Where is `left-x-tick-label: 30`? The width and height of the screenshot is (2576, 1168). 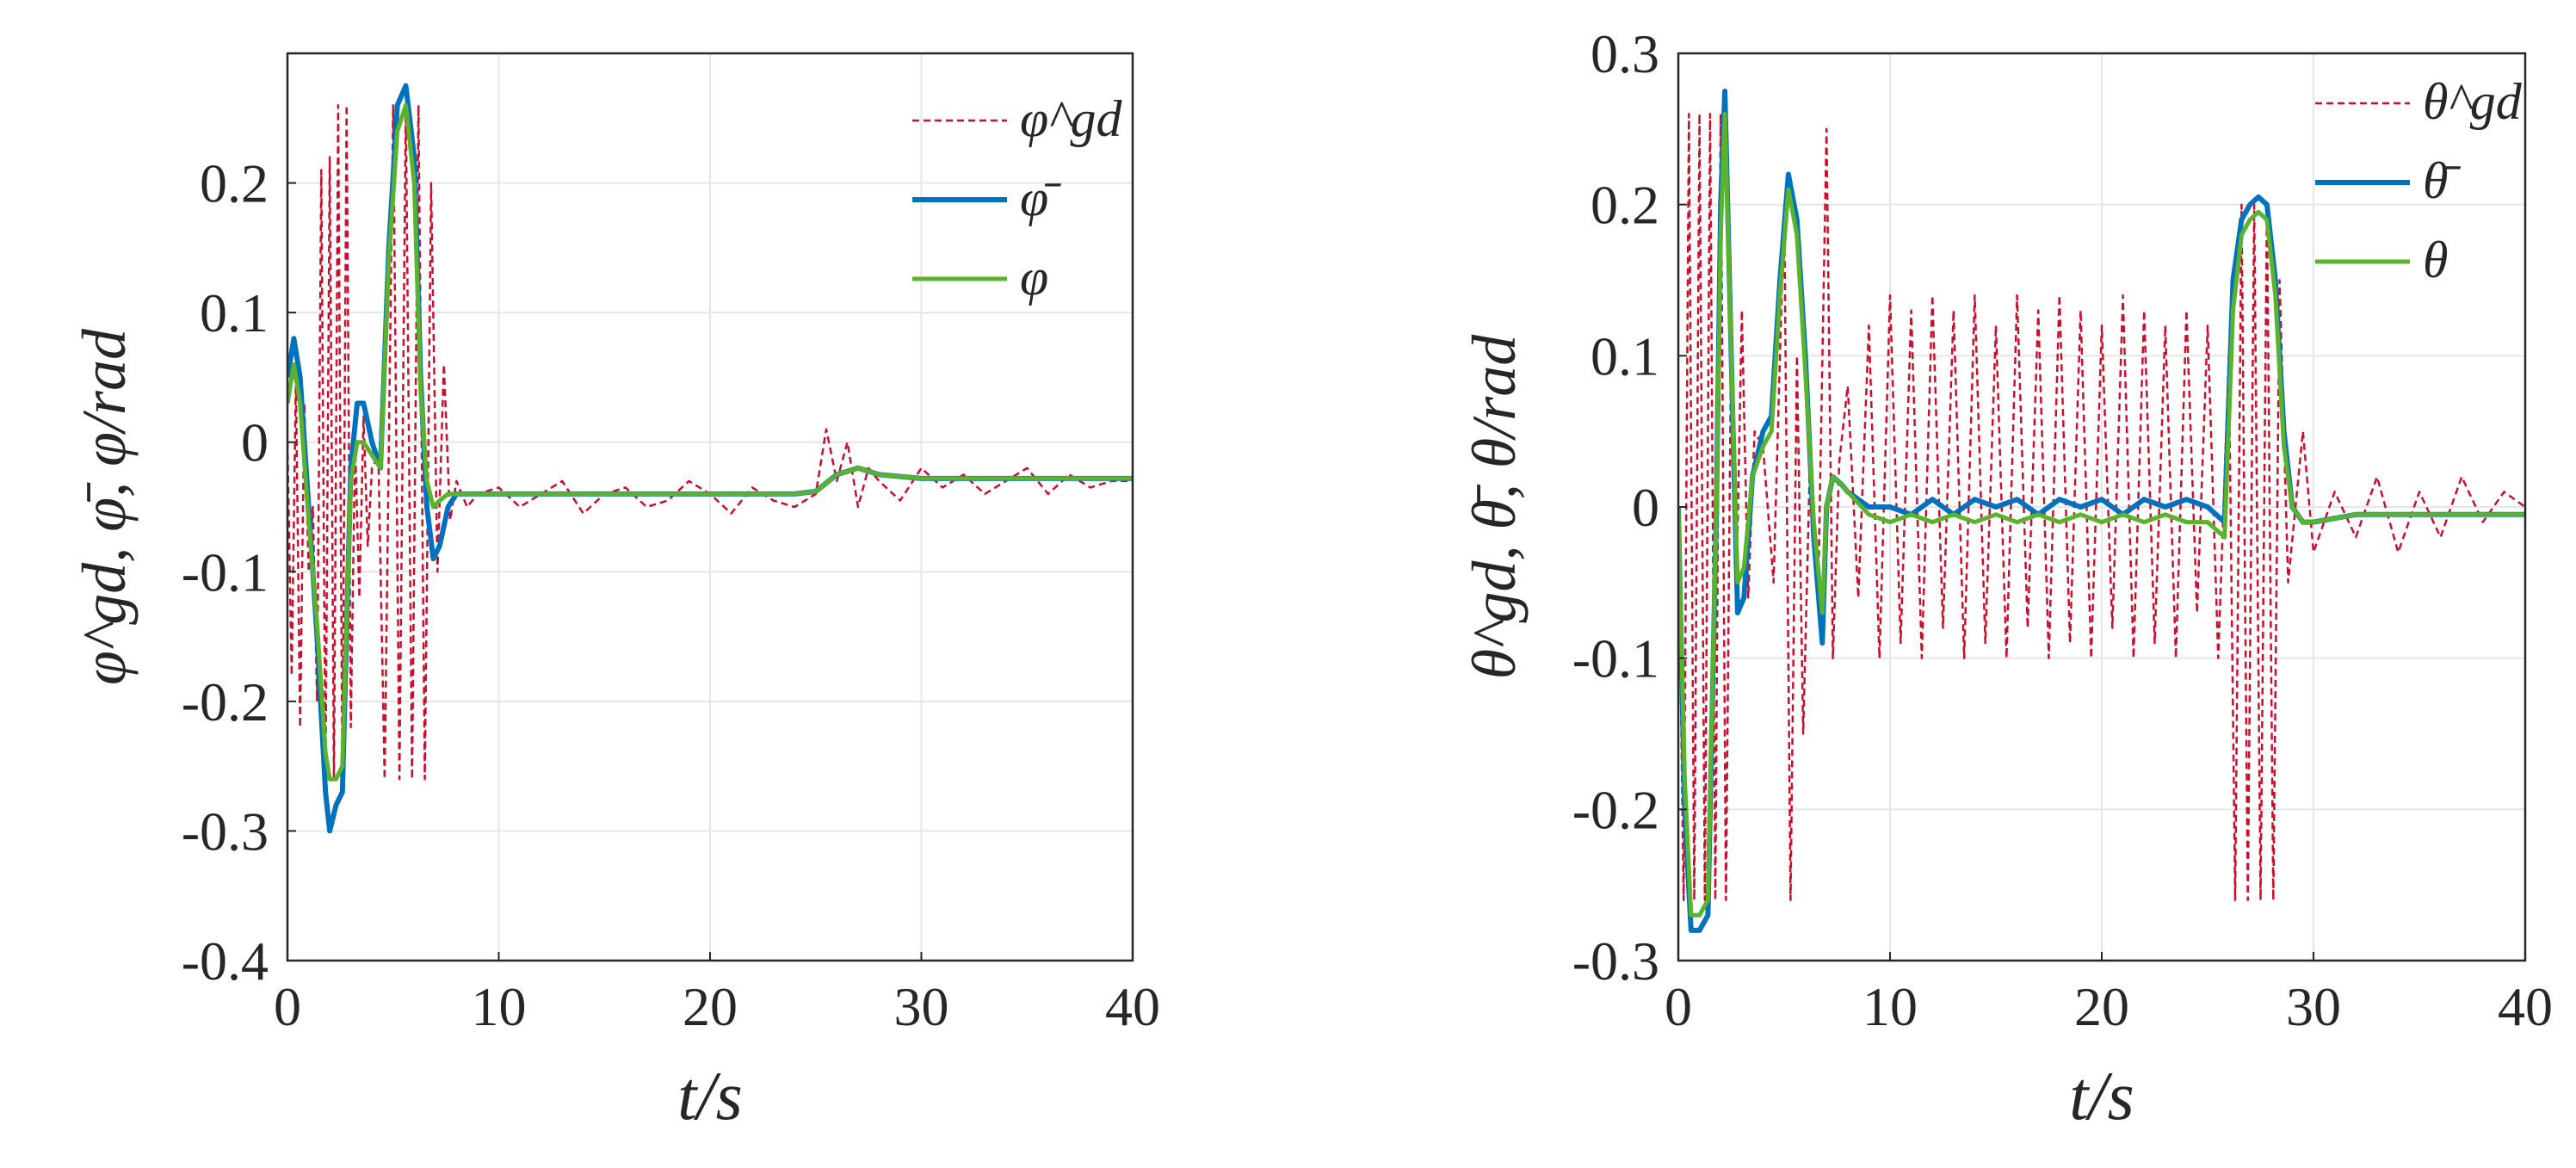
left-x-tick-label: 30 is located at coordinates (921, 1007).